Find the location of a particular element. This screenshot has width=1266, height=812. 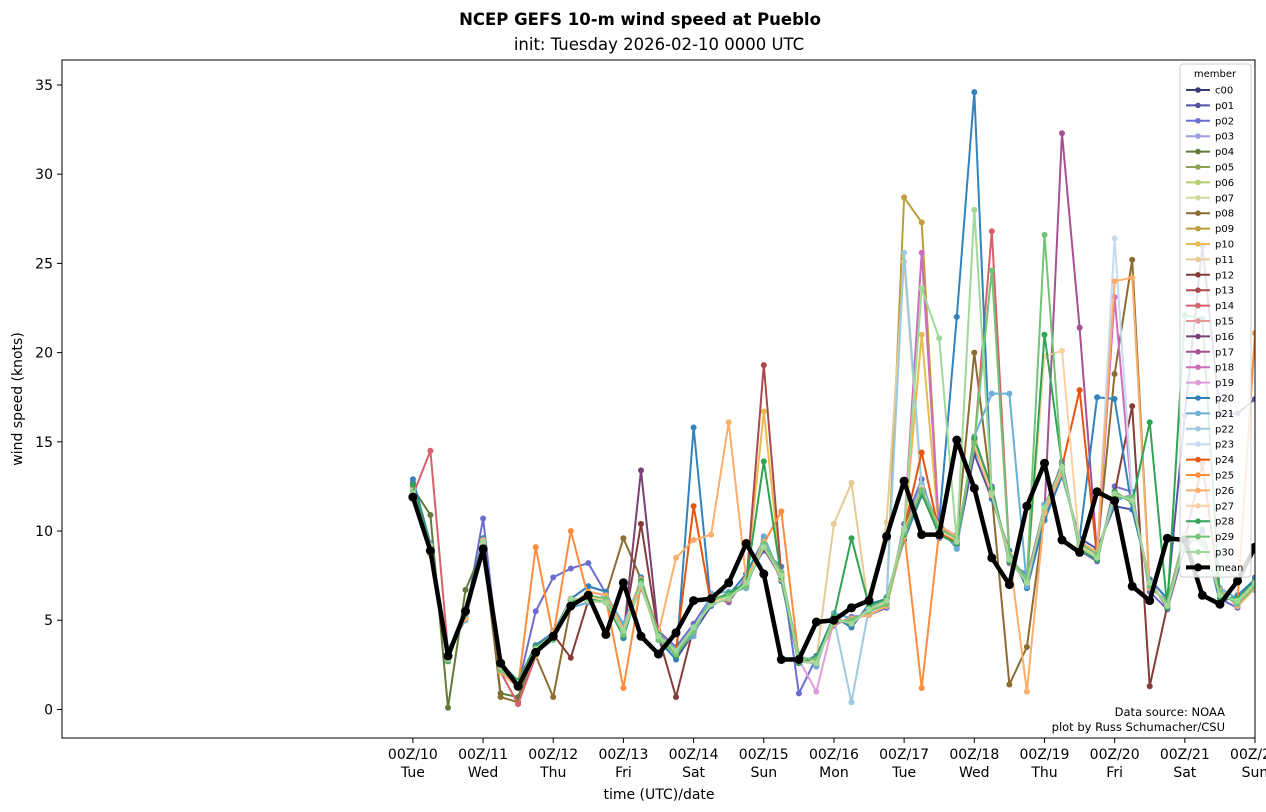

legend-item-p07: p07 is located at coordinates (1210, 198).